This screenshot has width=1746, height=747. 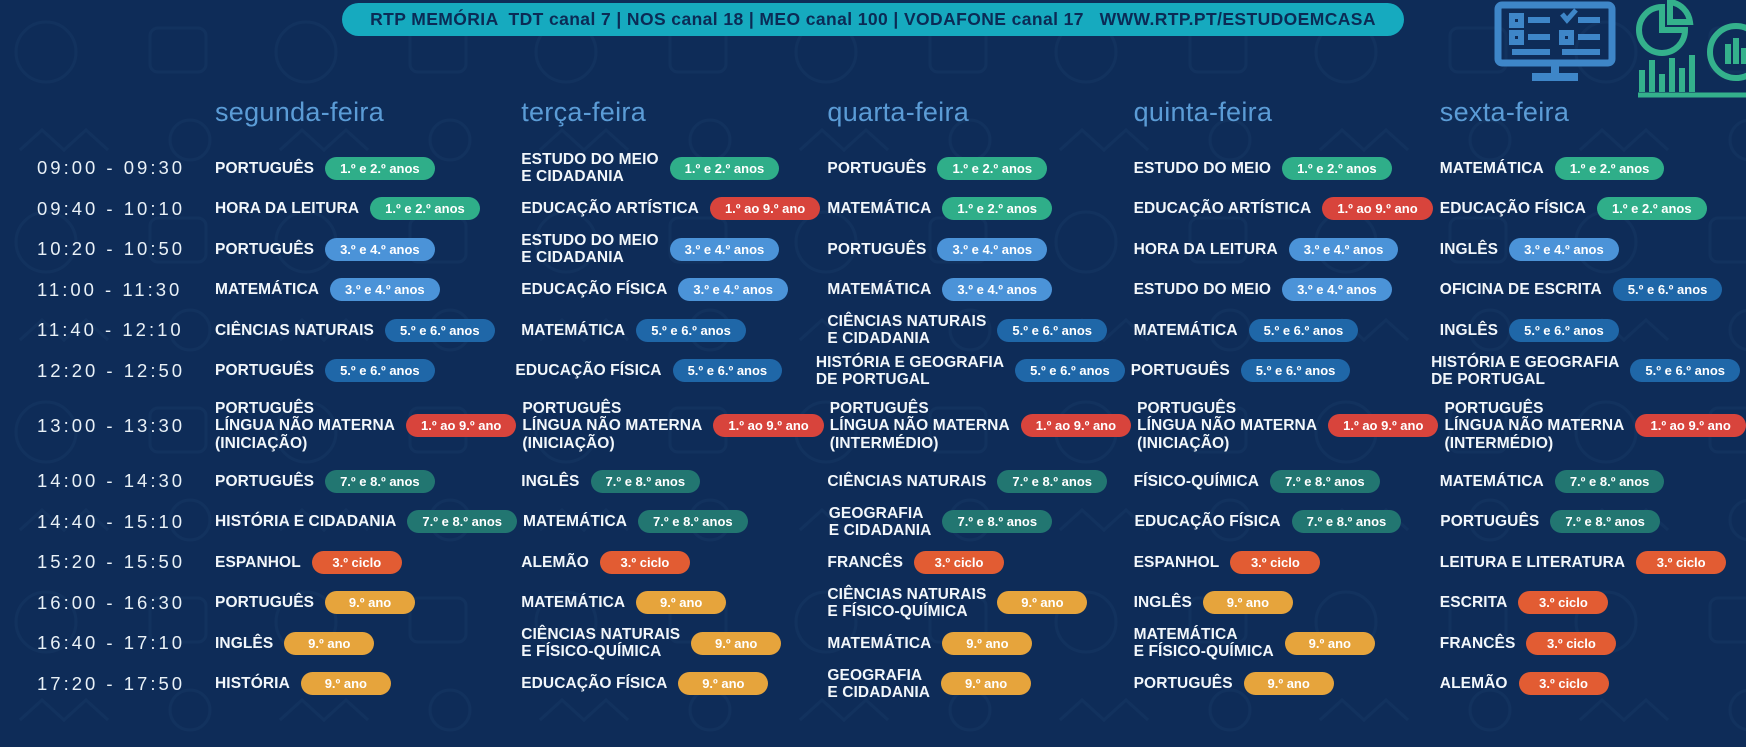 What do you see at coordinates (665, 371) in the screenshot?
I see `schedule-cell: EDUCAÇÃO FÍSICA 5.º e 6.º anos` at bounding box center [665, 371].